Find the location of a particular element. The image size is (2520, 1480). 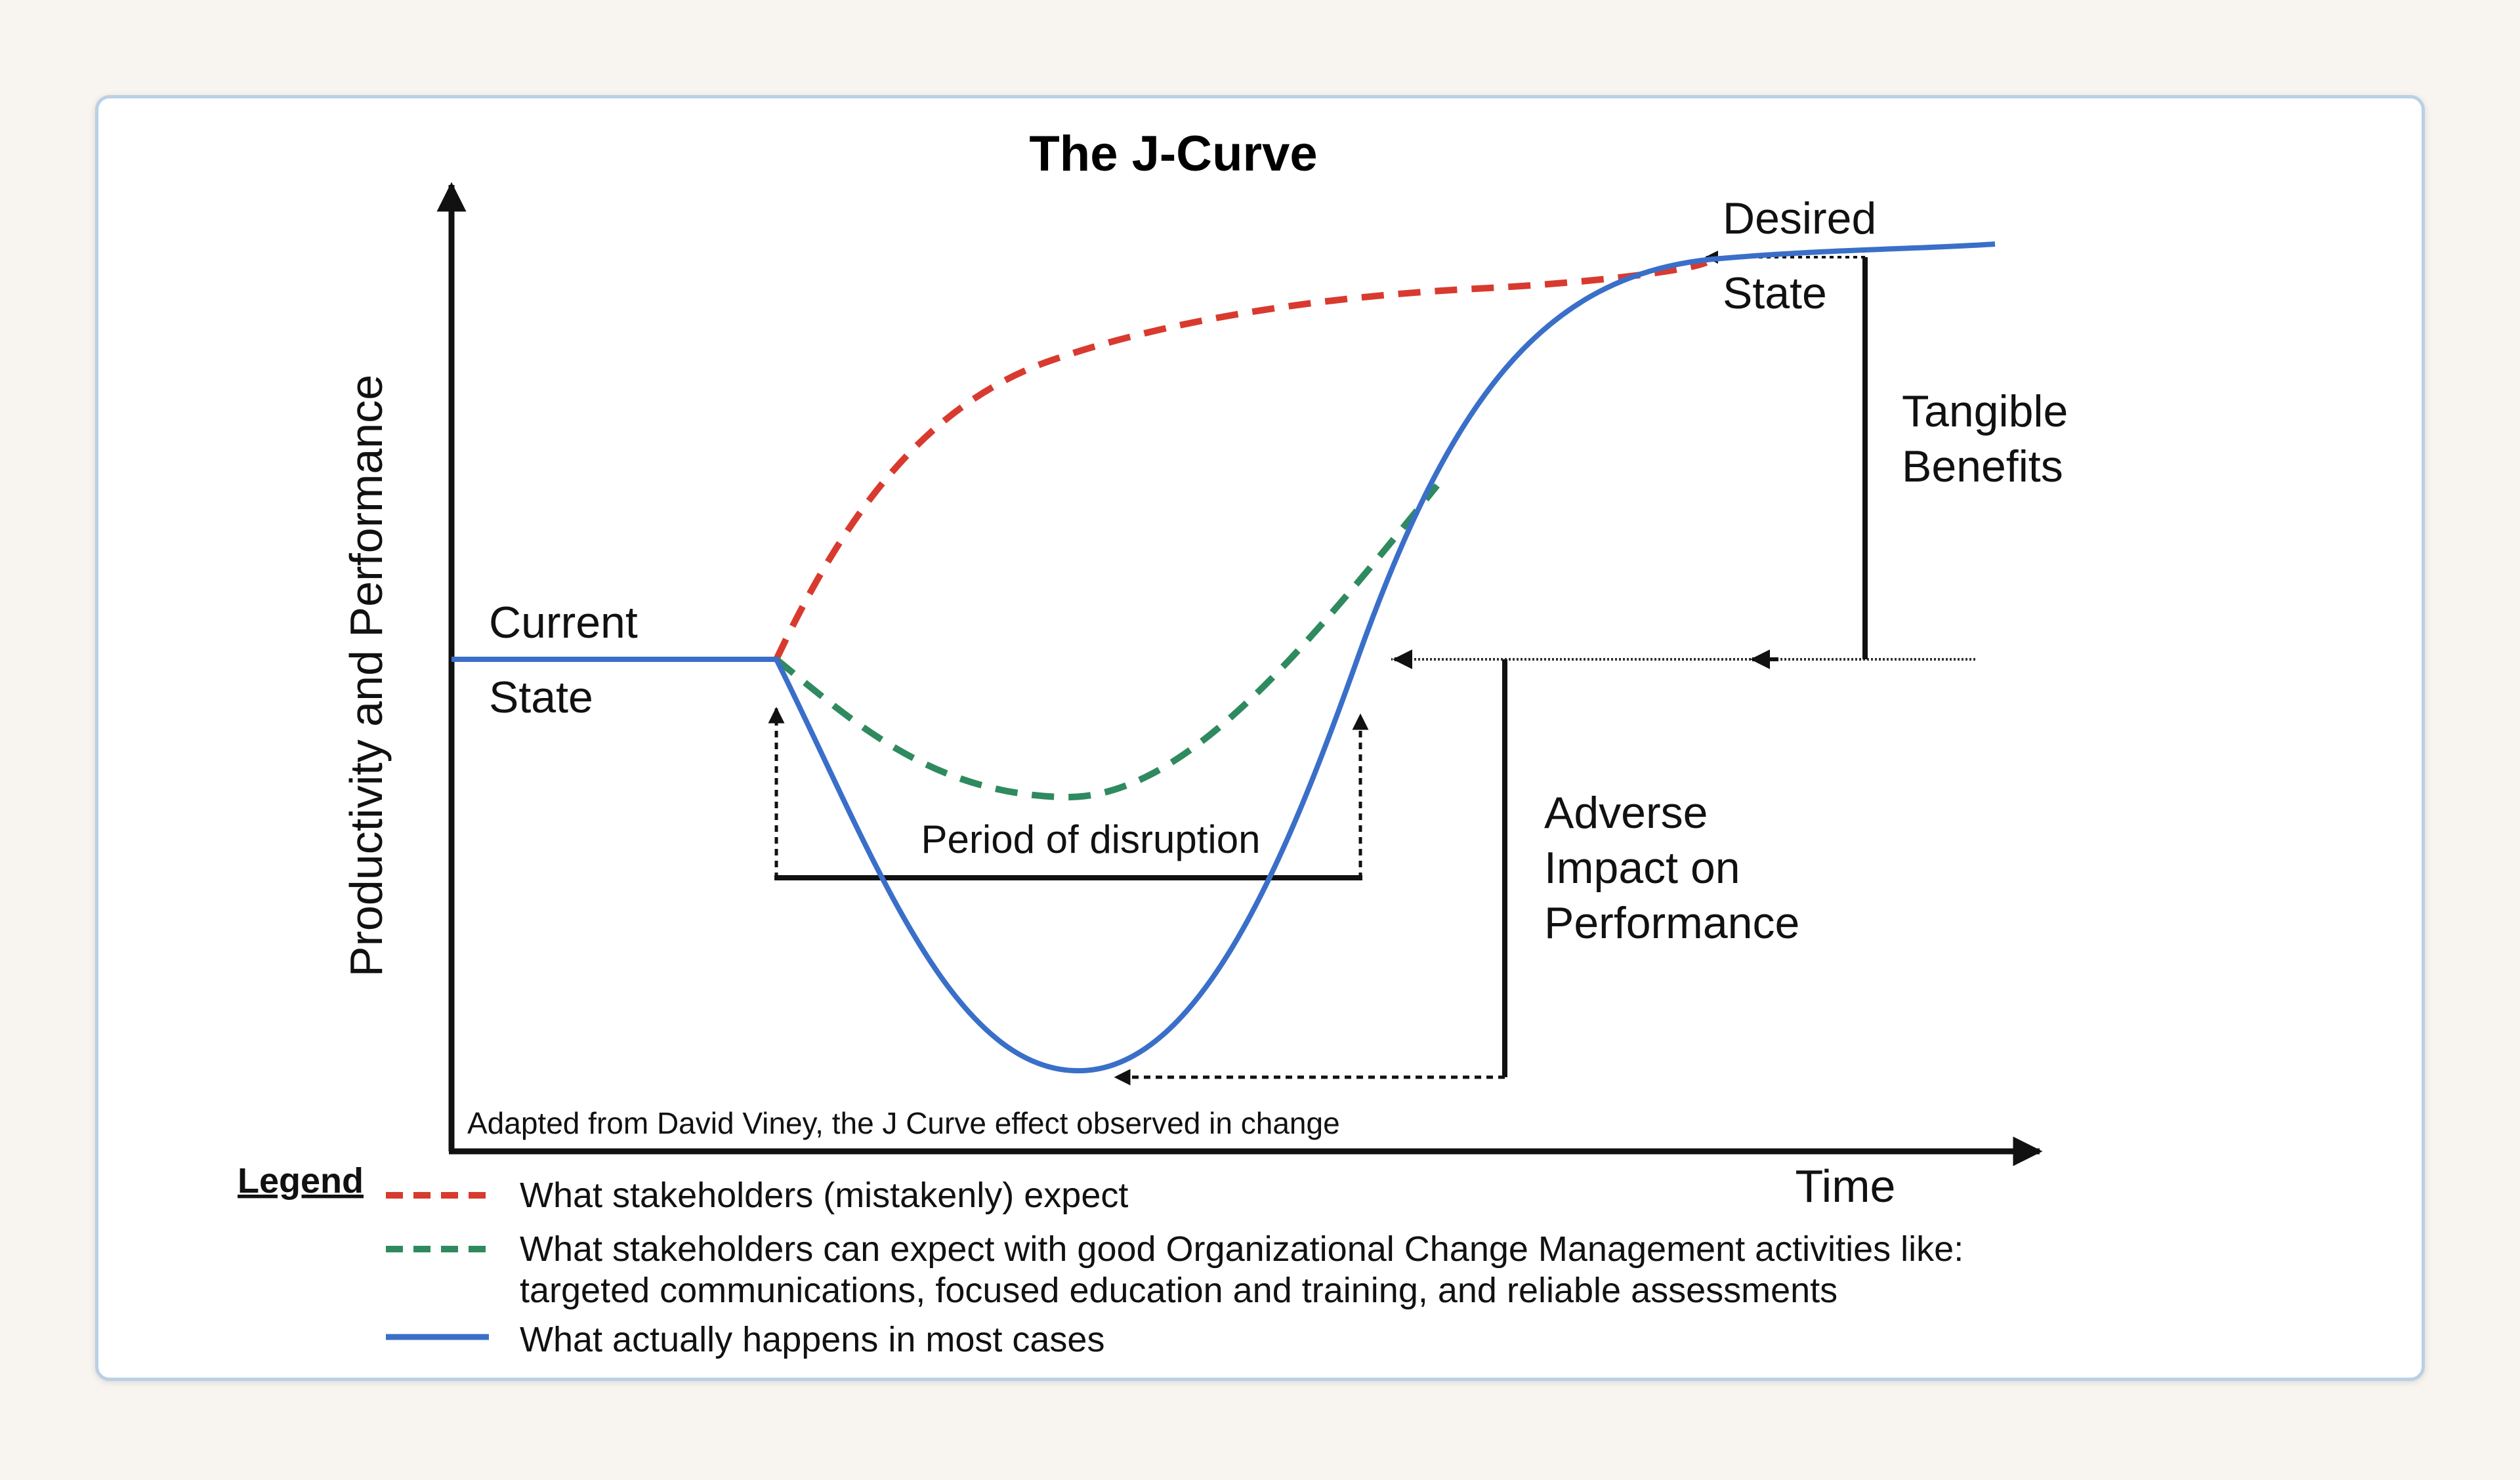

adverse-impact-label-3: Performance is located at coordinates (1671, 923).